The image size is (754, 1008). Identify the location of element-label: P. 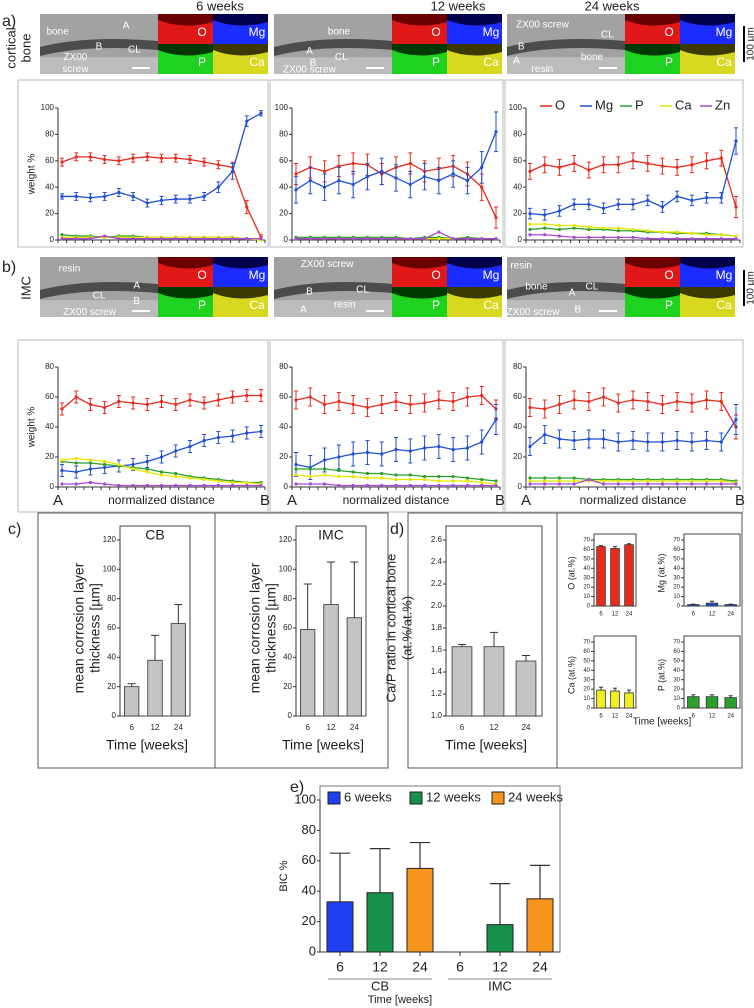
(436, 62).